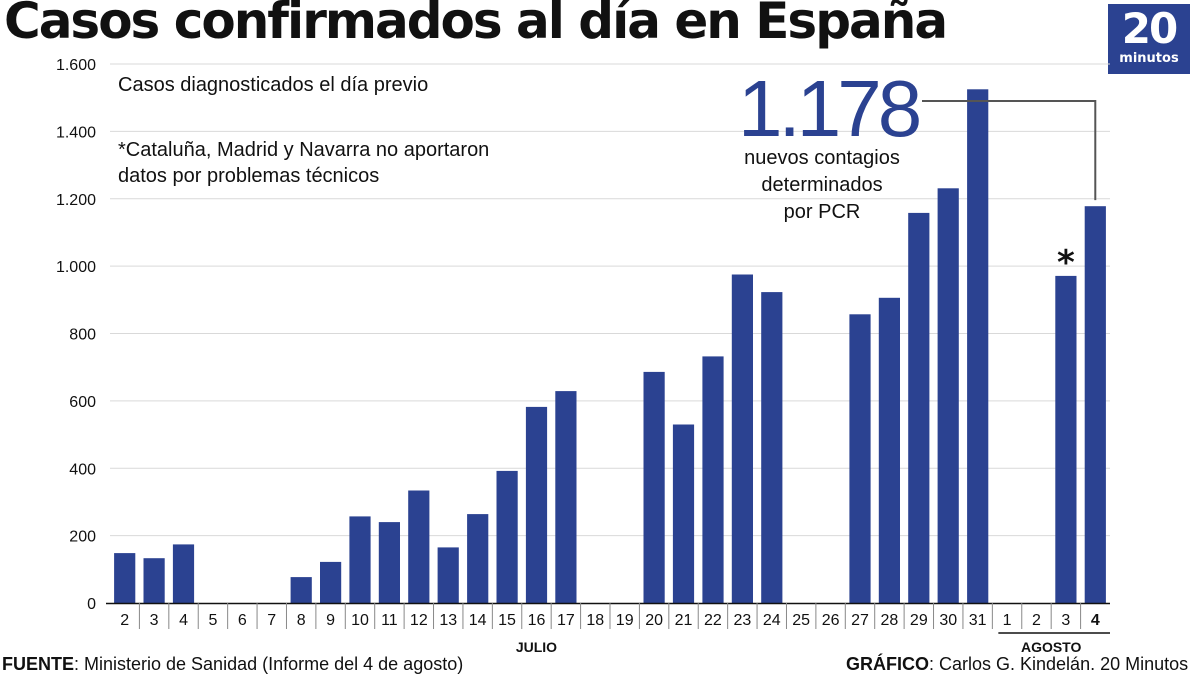  I want to click on y-tick-label: 1.400, so click(76, 132).